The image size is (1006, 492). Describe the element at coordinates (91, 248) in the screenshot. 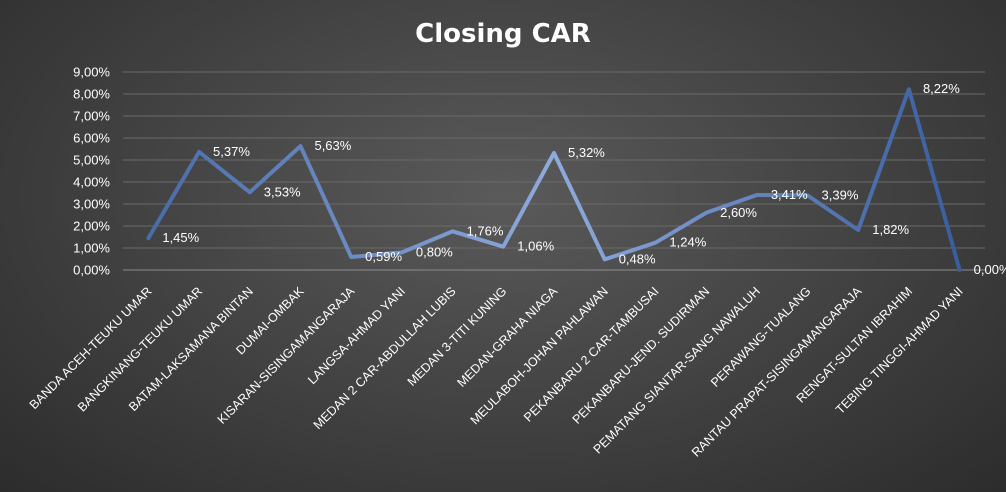

I see `y-tick-label: 1,00%` at that location.